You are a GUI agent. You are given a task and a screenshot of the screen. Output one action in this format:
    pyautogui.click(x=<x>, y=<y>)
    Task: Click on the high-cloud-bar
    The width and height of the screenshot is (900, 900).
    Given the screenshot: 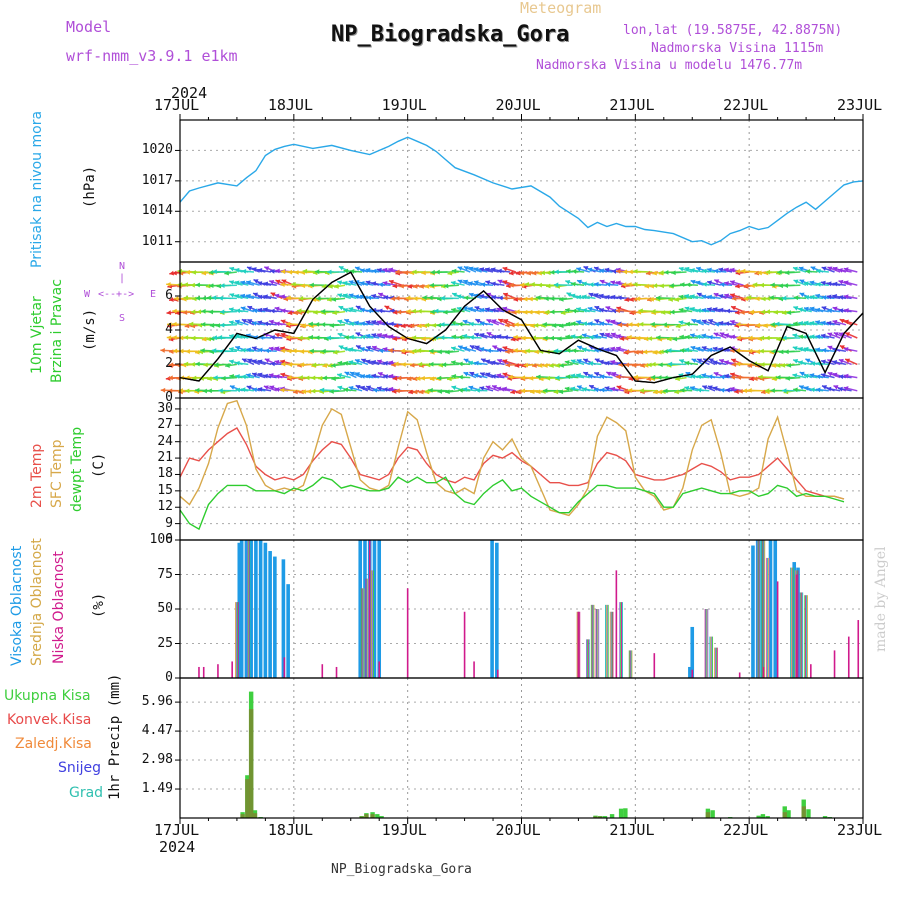 What is the action you would take?
    pyautogui.click(x=265, y=610)
    